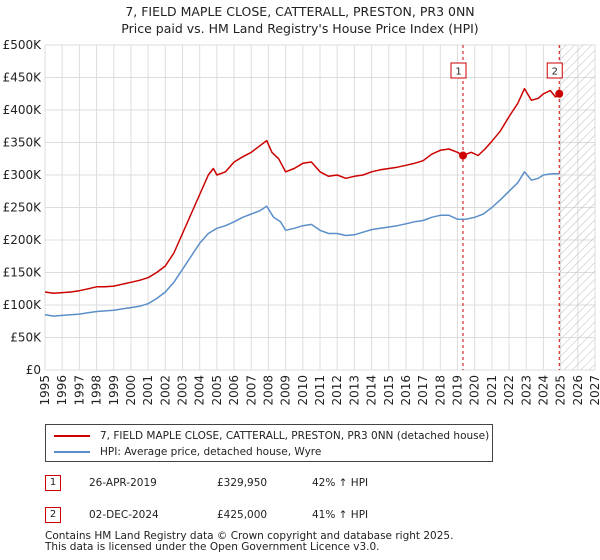 The height and width of the screenshot is (560, 600). I want to click on y-tick-label: £150K, so click(23, 273).